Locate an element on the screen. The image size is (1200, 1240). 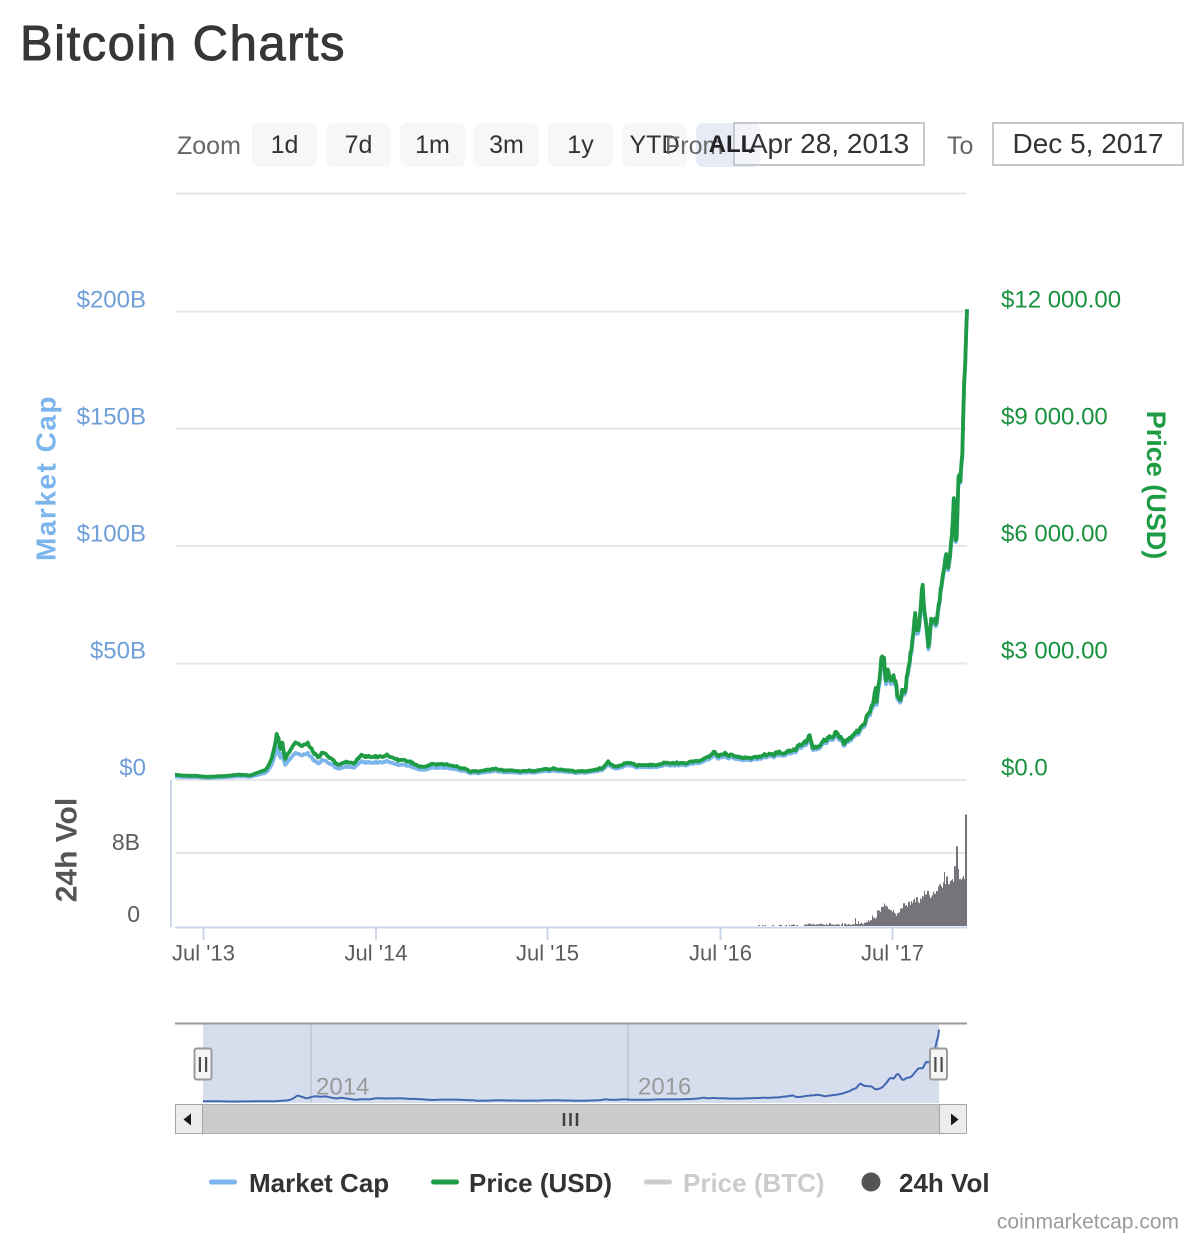
svg-text: Jul '15 is located at coordinates (547, 953).